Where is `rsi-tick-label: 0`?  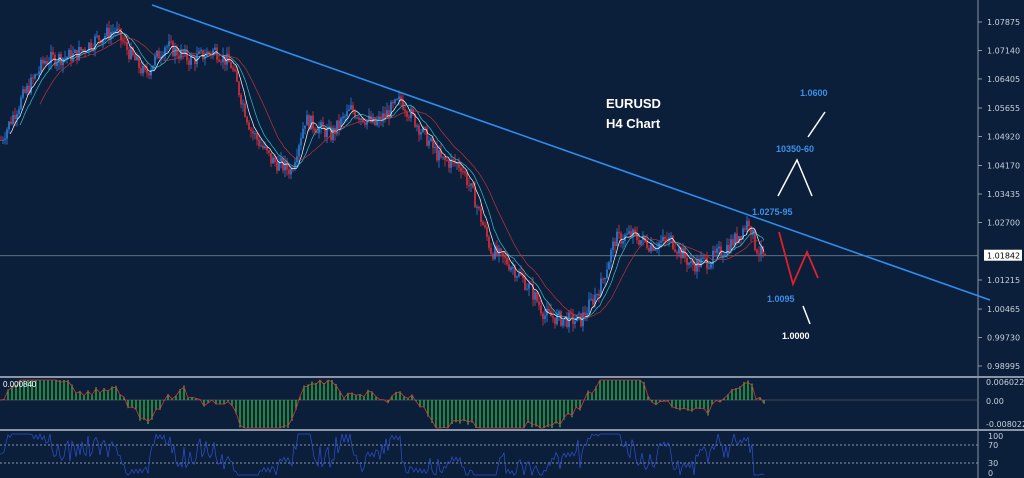
rsi-tick-label: 0 is located at coordinates (990, 473).